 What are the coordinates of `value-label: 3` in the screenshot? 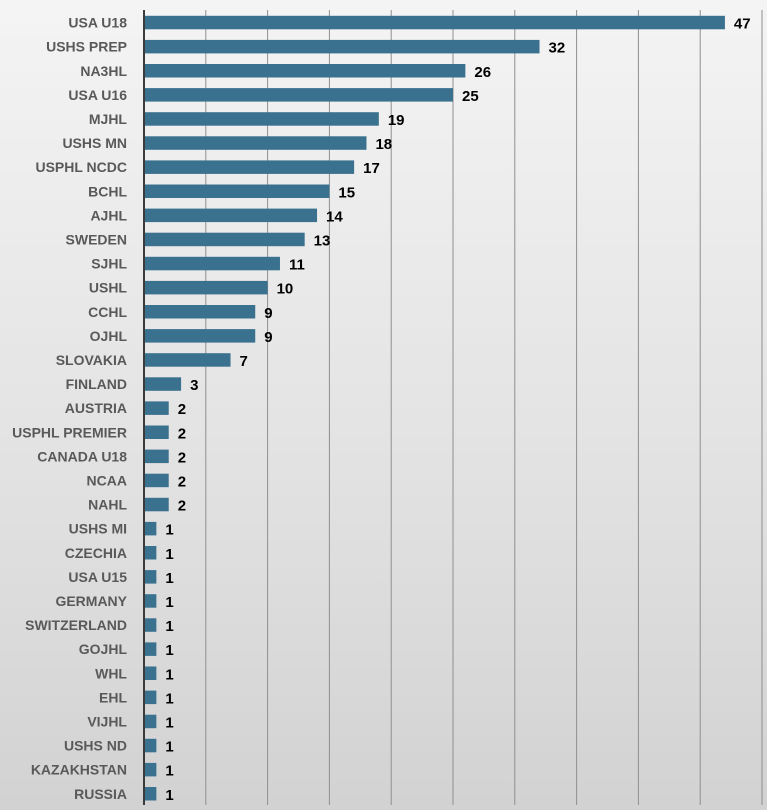 It's located at (194, 385).